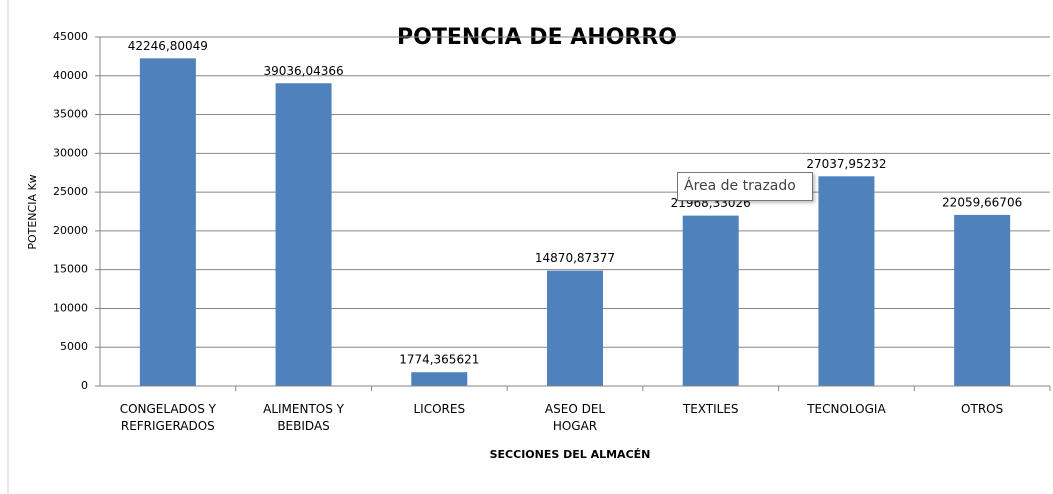  I want to click on x-tick-label: ALIMENTOS Y BEBIDAS, so click(303, 417).